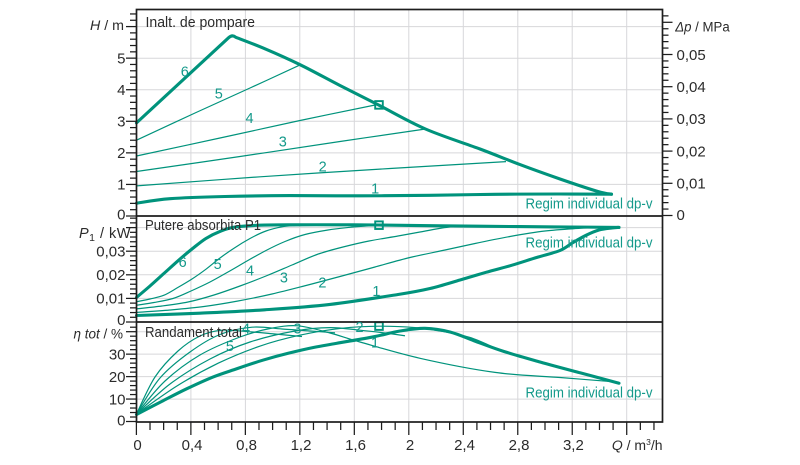 This screenshot has height=465, width=800. I want to click on svg-text: 0,4, so click(192, 445).